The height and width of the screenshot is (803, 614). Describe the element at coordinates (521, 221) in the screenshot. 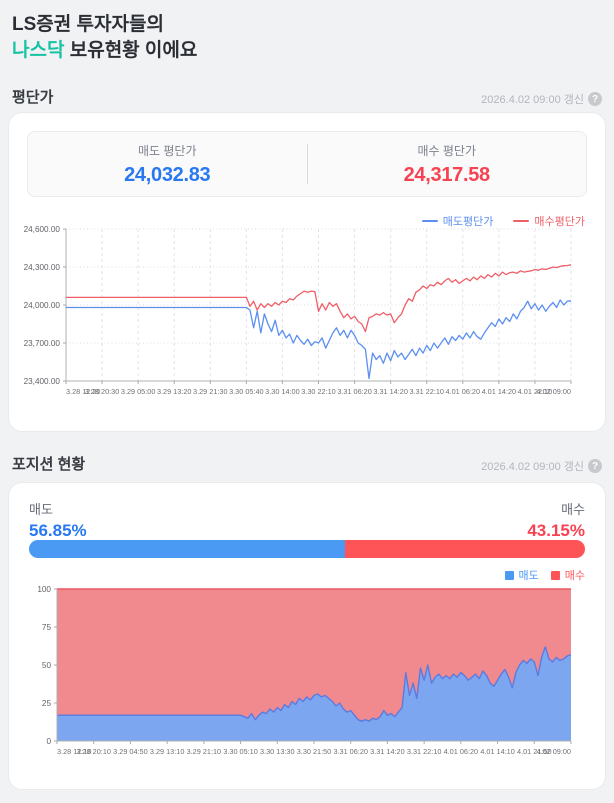

I see `buy-line-swatch-icon` at that location.